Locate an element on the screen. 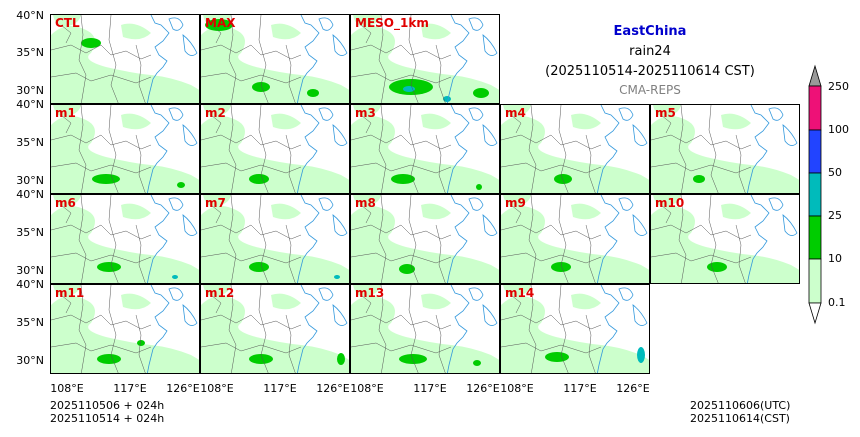 This screenshot has width=860, height=437. panel-max: MAX is located at coordinates (275, 59).